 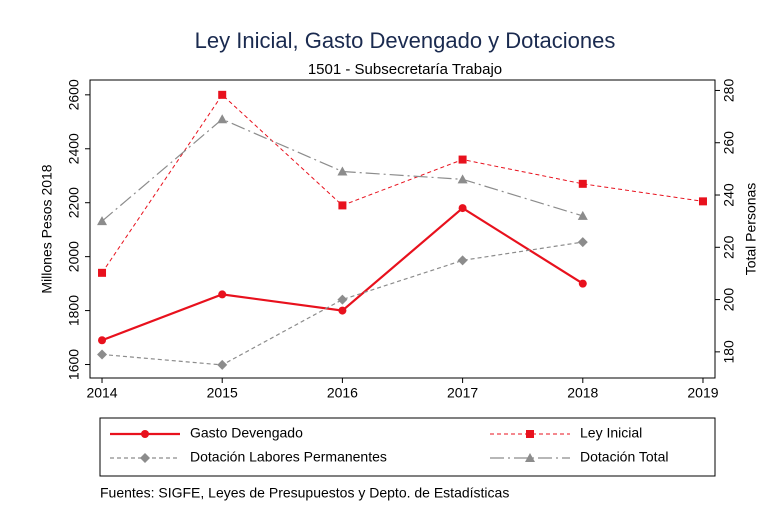 What do you see at coordinates (74, 310) in the screenshot?
I see `y-tick-label: 1800` at bounding box center [74, 310].